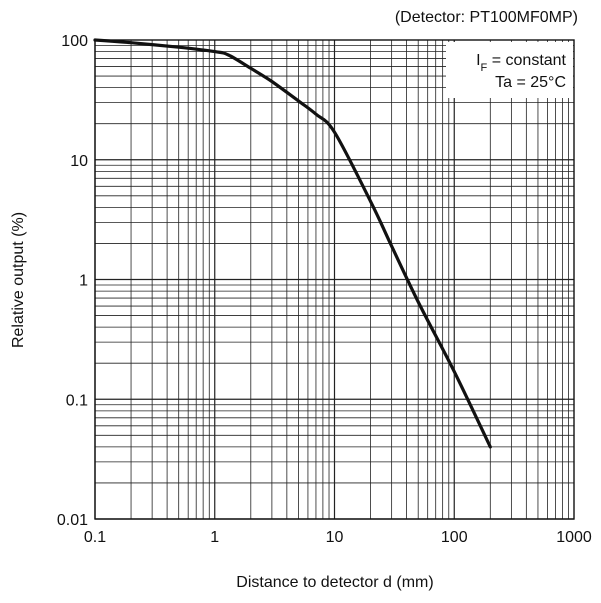  Describe the element at coordinates (74, 41) in the screenshot. I see `y-tick-label: 100` at that location.